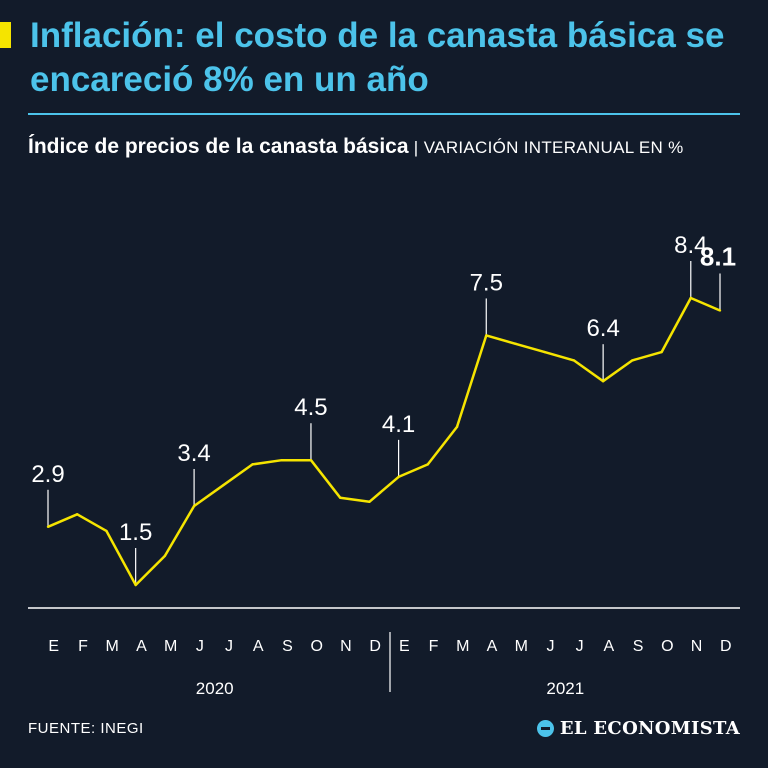 This screenshot has height=768, width=768. Describe the element at coordinates (690, 245) in the screenshot. I see `data-label: 8.4` at that location.